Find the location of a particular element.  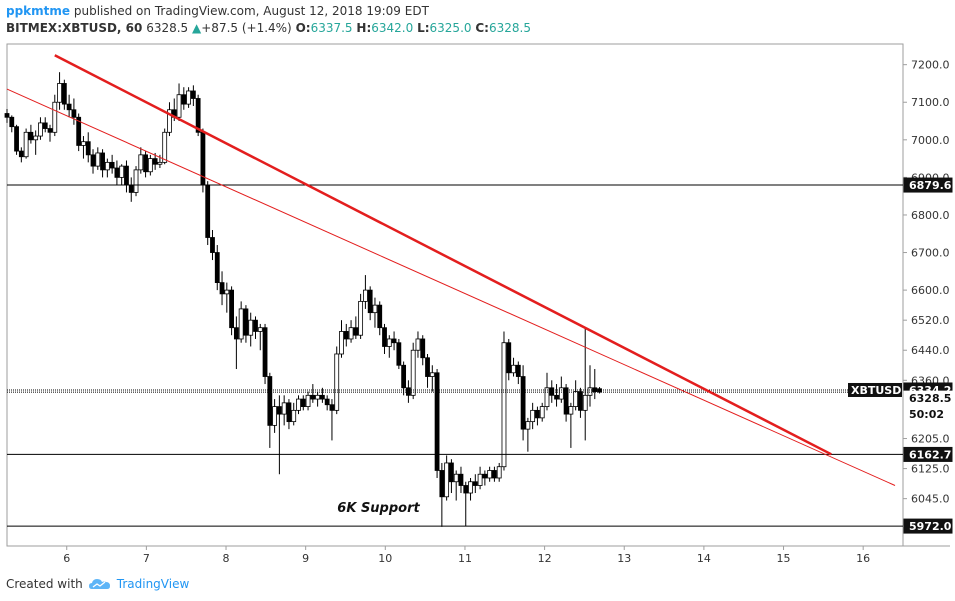

x-tick-label: 15 is located at coordinates (784, 558).